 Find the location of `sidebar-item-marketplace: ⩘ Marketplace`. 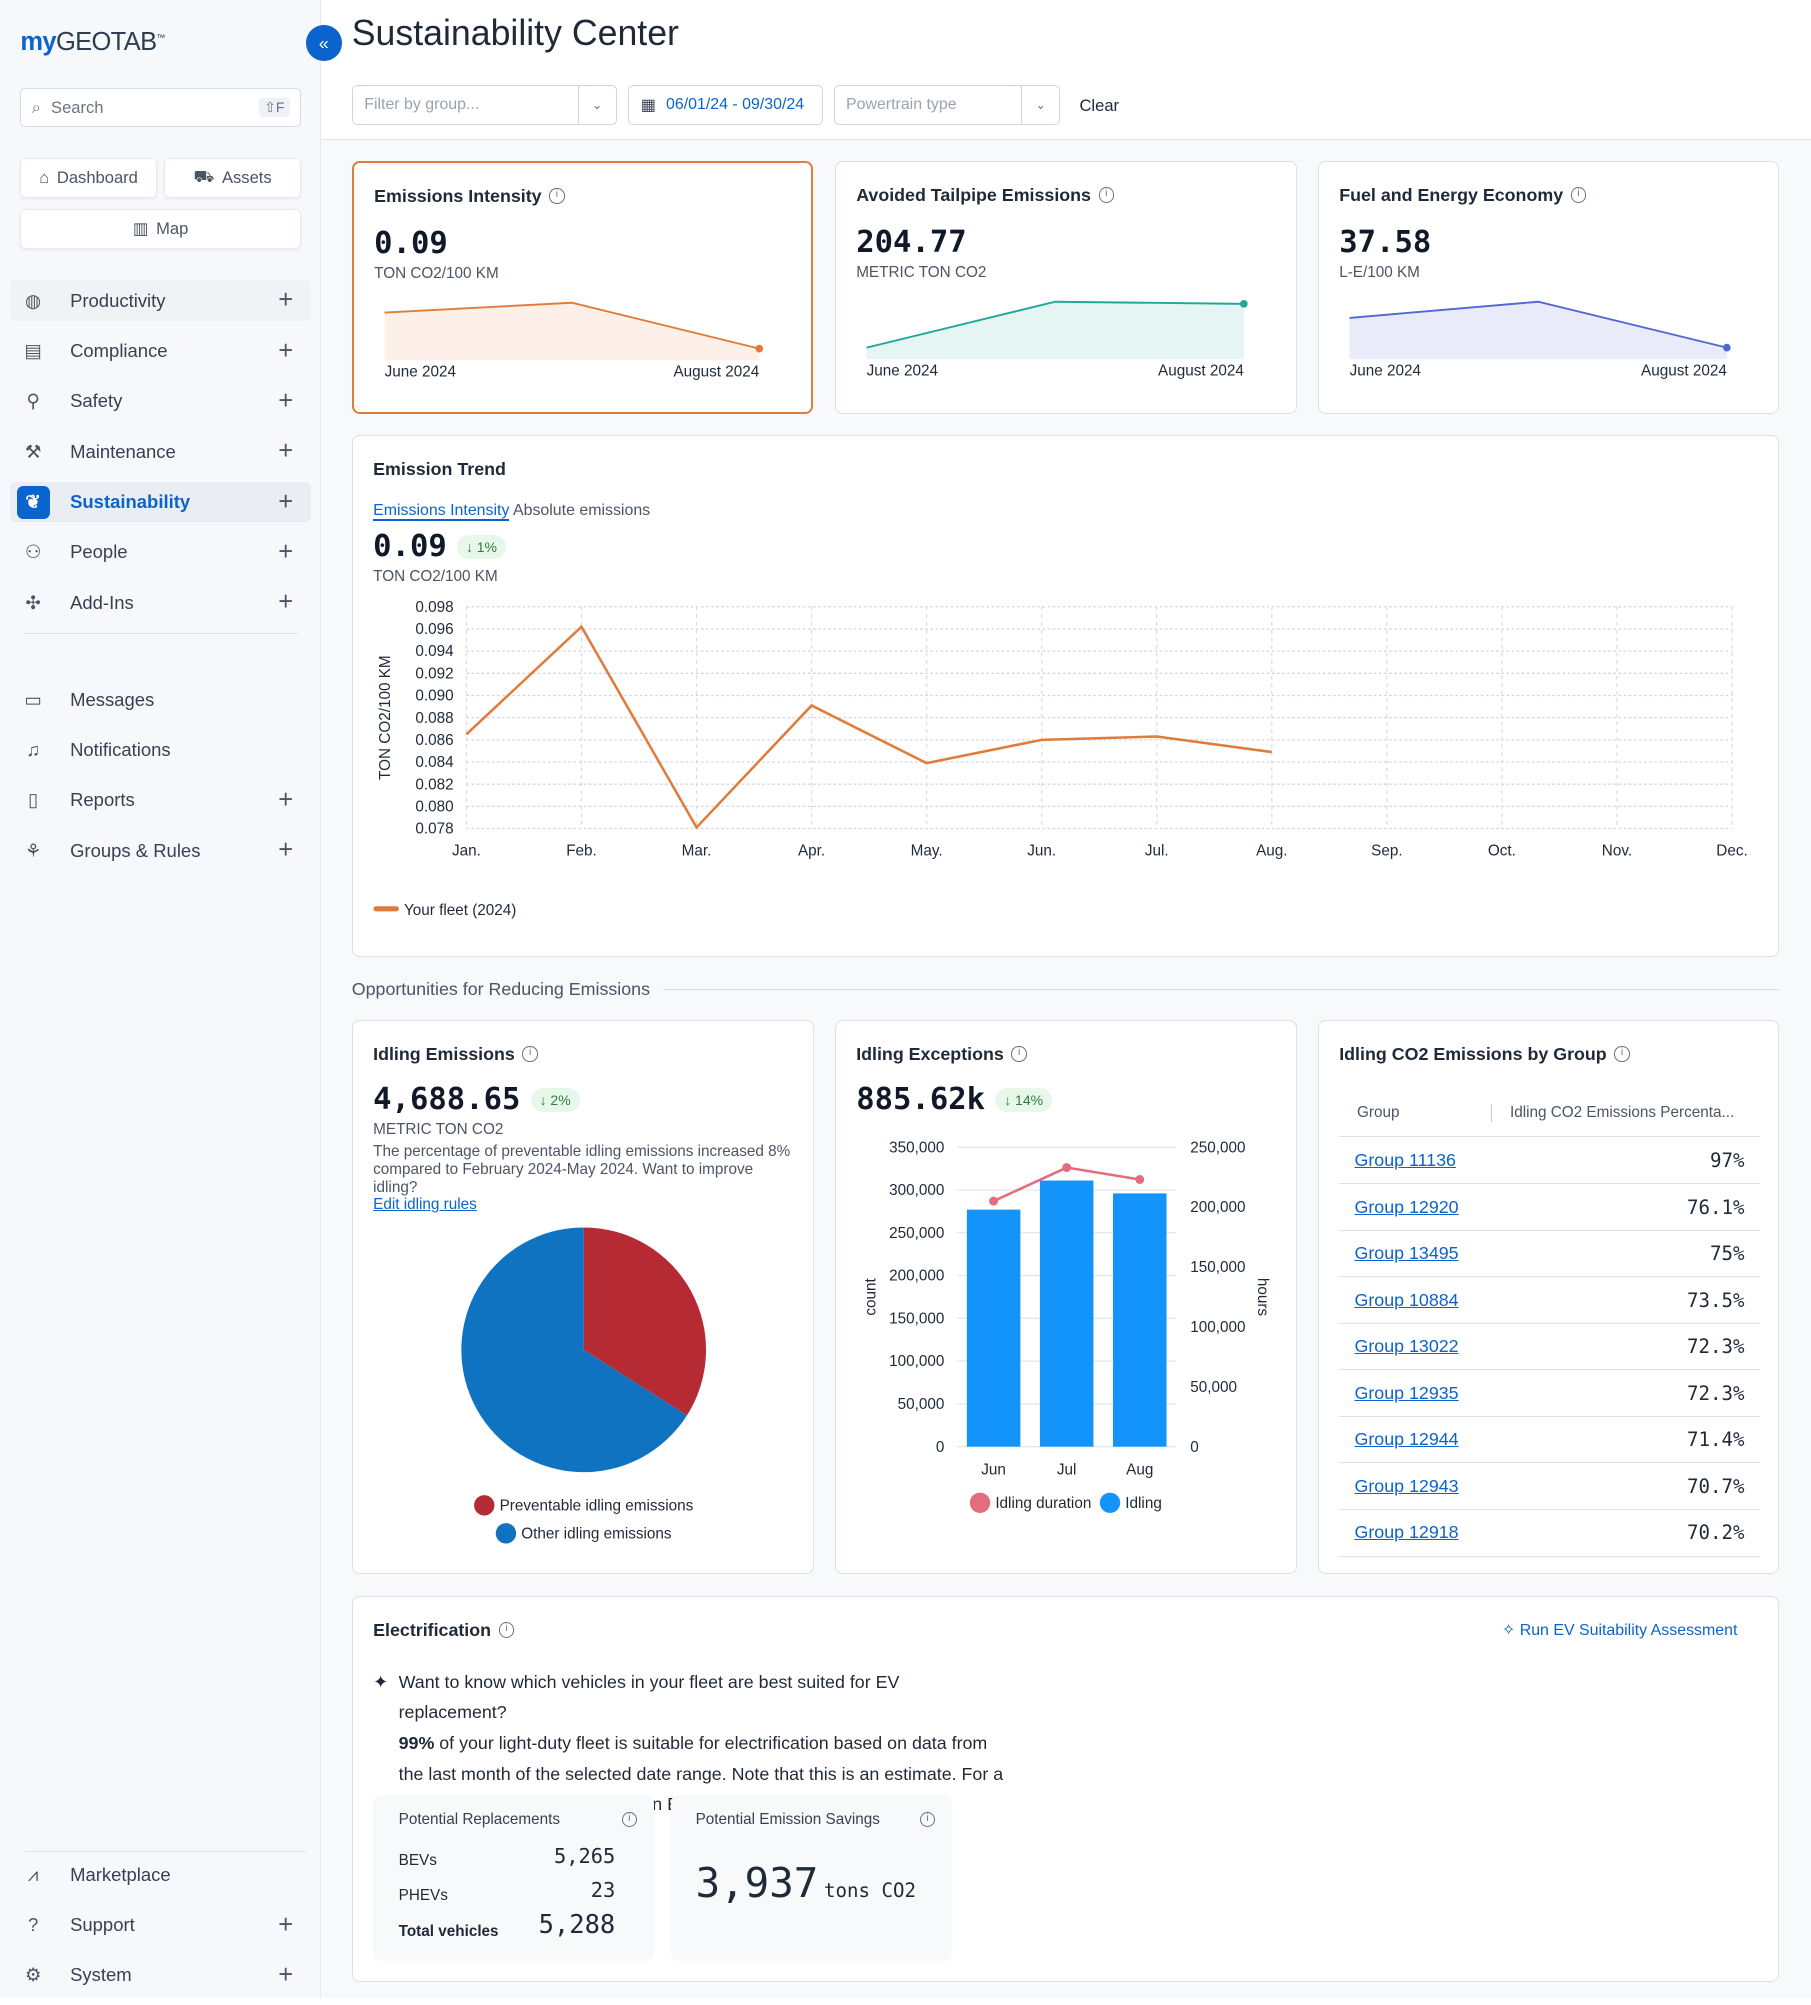

sidebar-item-marketplace: ⩘ Marketplace is located at coordinates (160, 1874).